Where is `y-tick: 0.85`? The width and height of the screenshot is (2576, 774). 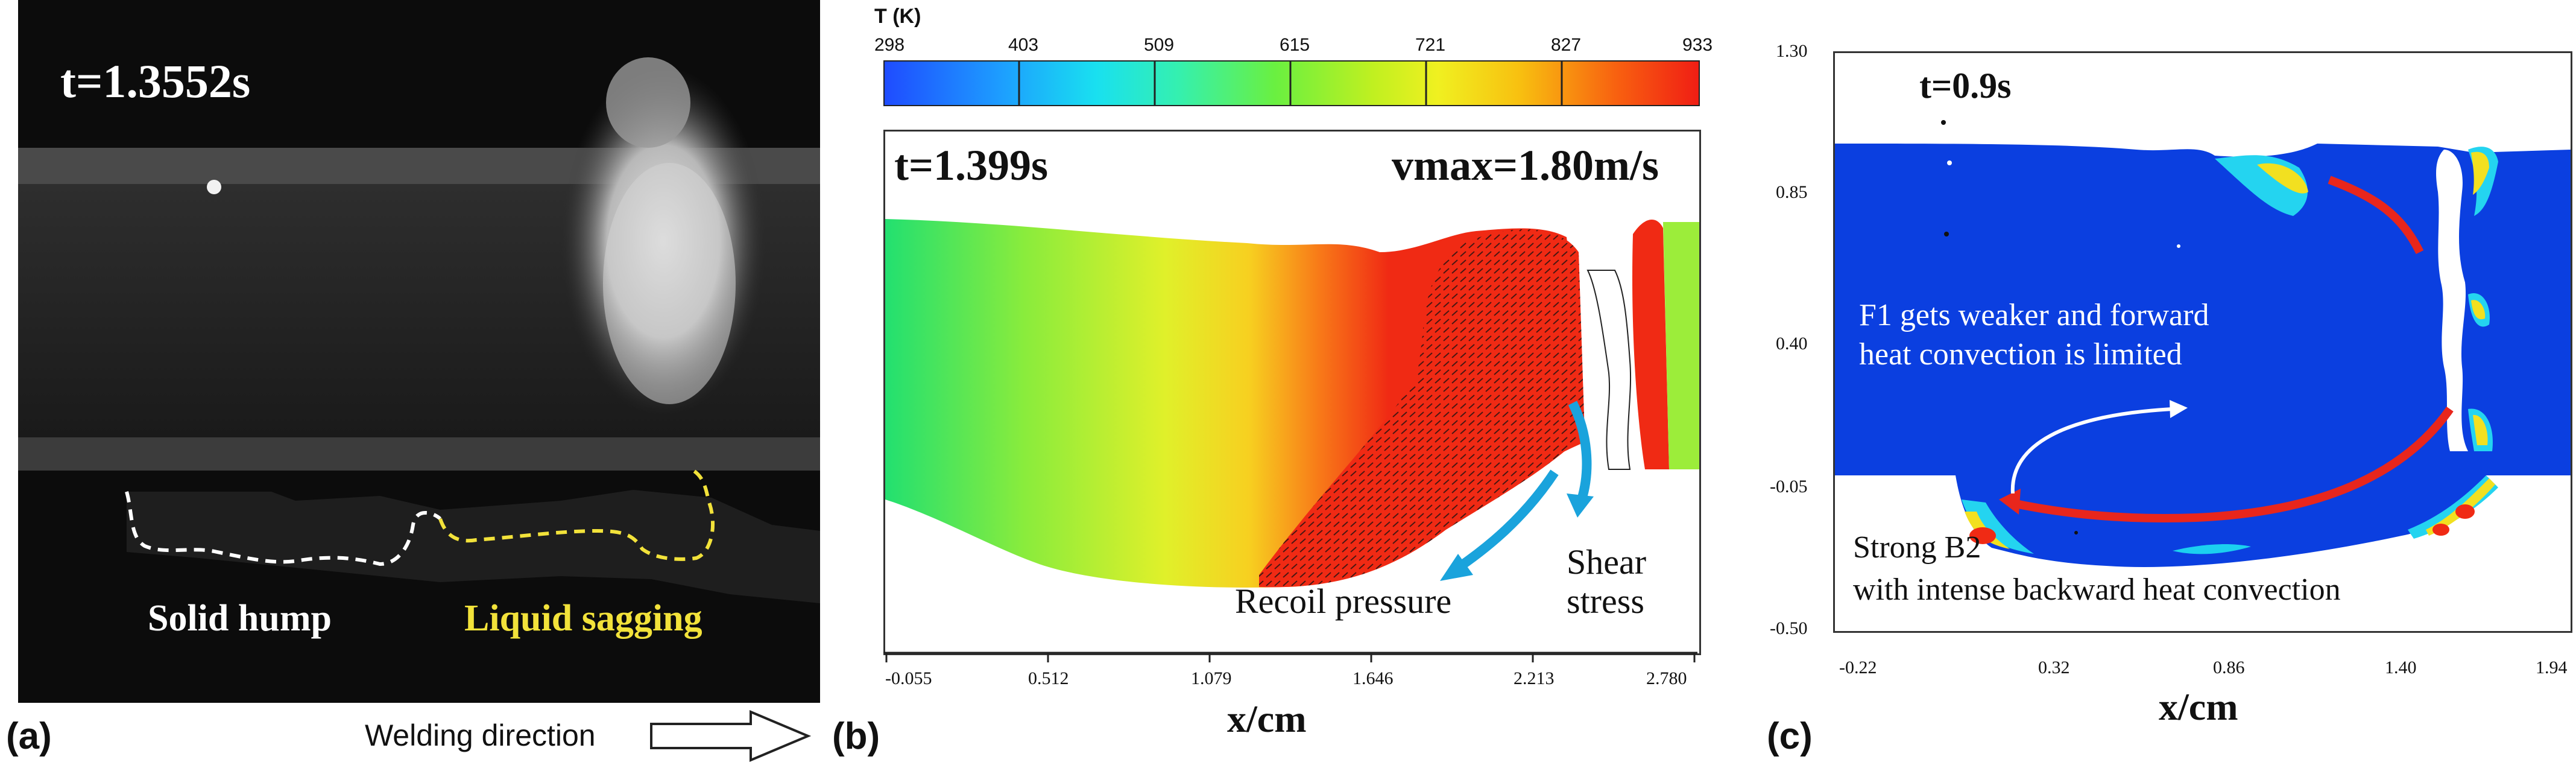 y-tick: 0.85 is located at coordinates (1792, 192).